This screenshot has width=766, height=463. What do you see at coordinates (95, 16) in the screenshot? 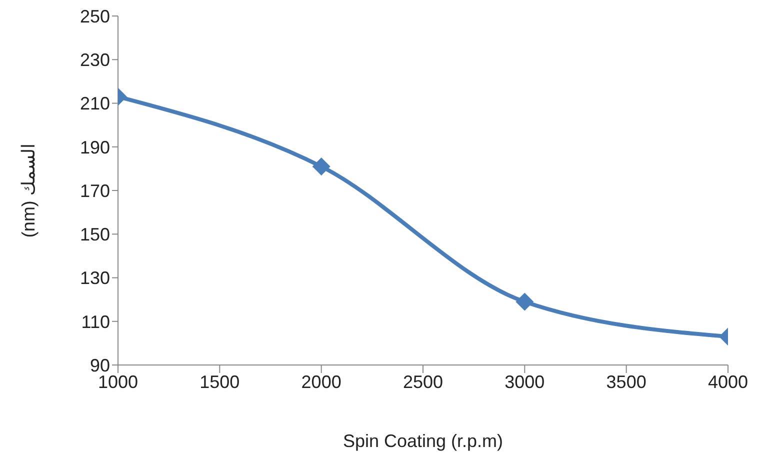
I see `y-tick-label: 250` at bounding box center [95, 16].